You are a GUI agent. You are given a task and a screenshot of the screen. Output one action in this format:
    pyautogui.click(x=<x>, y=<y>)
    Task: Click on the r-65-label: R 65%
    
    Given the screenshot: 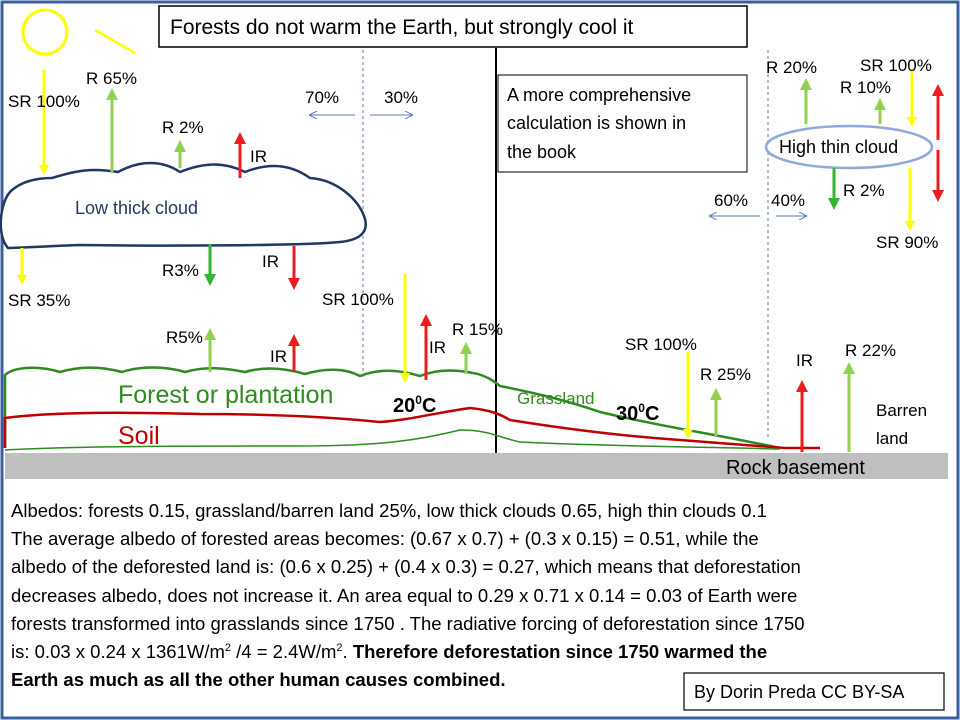 What is the action you would take?
    pyautogui.click(x=111, y=78)
    